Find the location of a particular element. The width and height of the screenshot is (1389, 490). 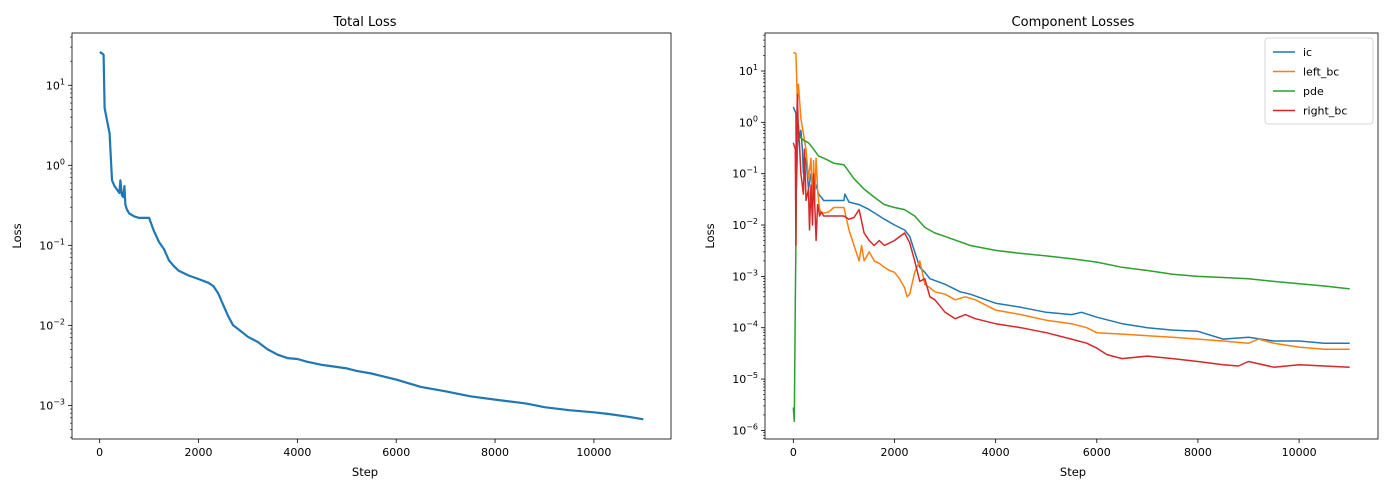

total-loss-xtick-label: 8000 is located at coordinates (495, 452).